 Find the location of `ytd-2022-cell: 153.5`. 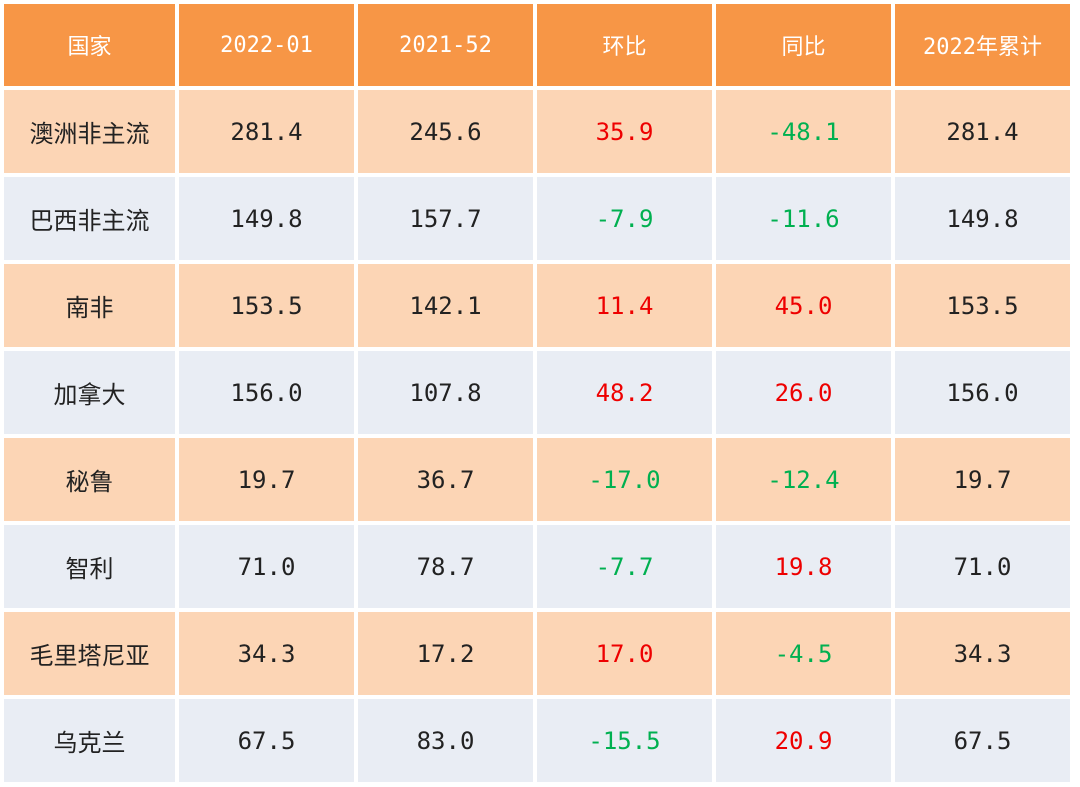

ytd-2022-cell: 153.5 is located at coordinates (982, 305).